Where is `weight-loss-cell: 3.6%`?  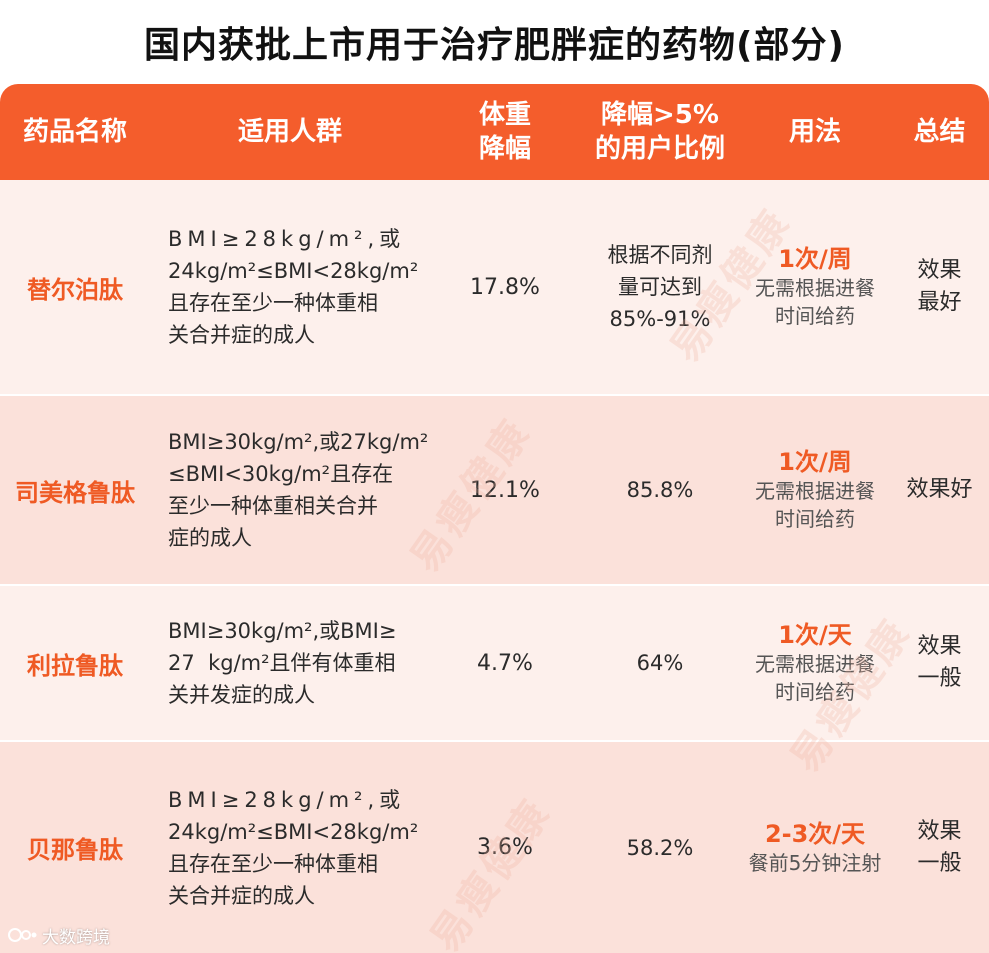
weight-loss-cell: 3.6% is located at coordinates (505, 847).